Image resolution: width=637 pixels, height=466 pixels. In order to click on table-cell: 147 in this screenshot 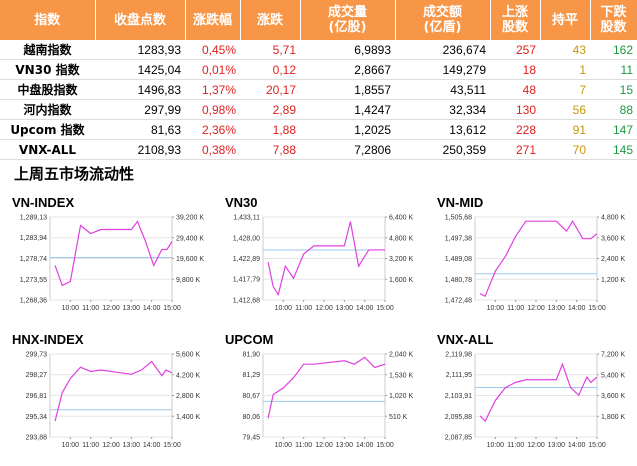, I will do `click(613, 129)`.